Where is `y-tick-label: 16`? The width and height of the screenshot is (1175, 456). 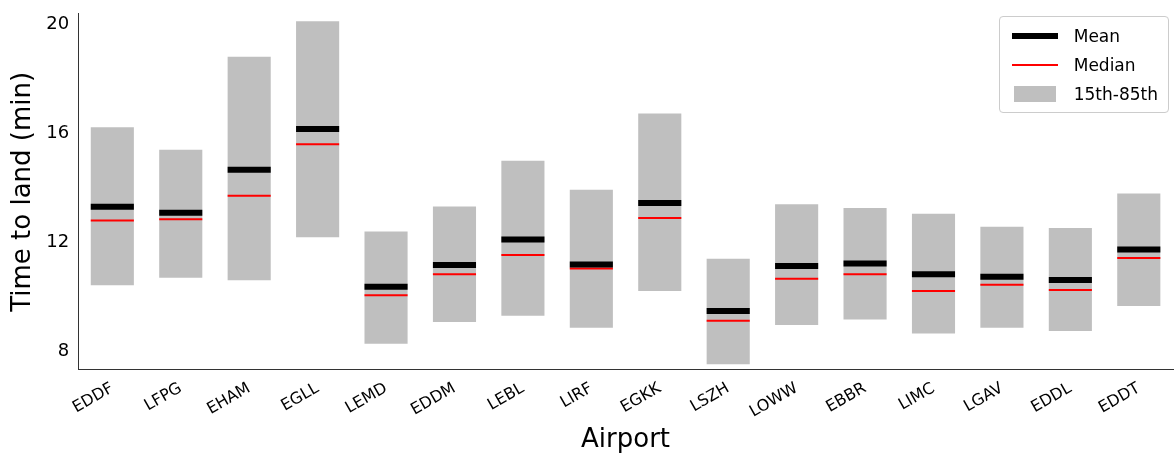
y-tick-label: 16 is located at coordinates (58, 132).